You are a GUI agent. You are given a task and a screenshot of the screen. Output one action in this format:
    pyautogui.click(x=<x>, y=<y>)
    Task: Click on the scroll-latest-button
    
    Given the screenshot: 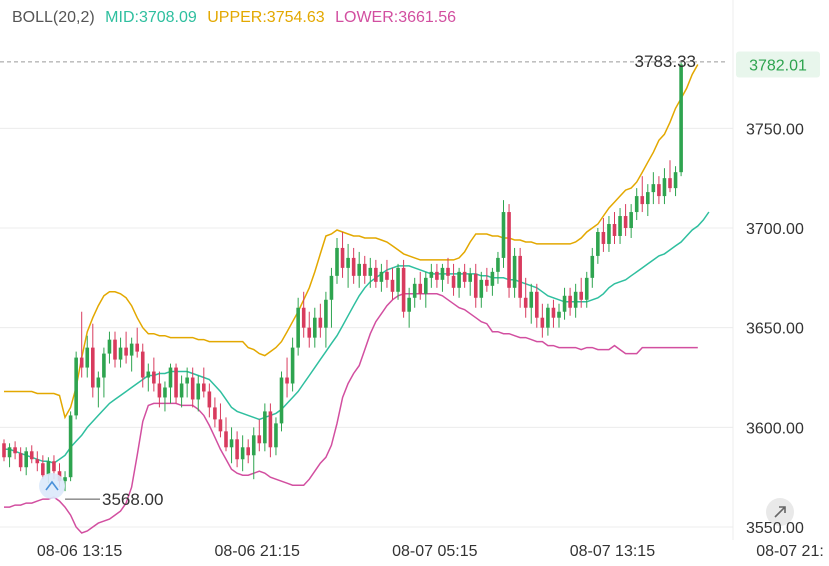 What is the action you would take?
    pyautogui.click(x=780, y=512)
    